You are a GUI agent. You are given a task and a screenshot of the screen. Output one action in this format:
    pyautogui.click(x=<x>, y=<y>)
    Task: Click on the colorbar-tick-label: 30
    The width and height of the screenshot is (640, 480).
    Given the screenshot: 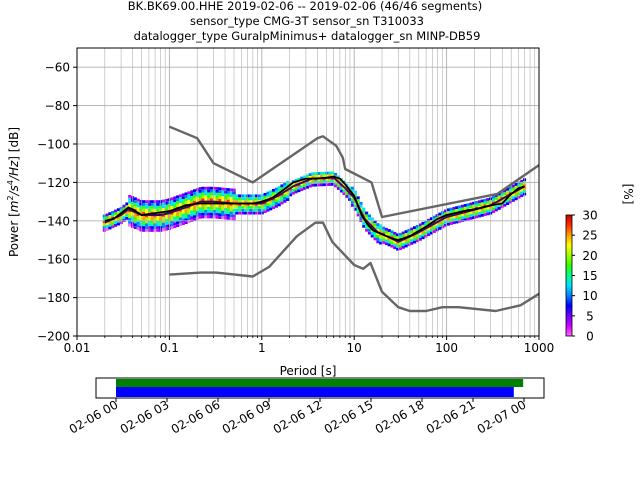 What is the action you would take?
    pyautogui.click(x=589, y=216)
    